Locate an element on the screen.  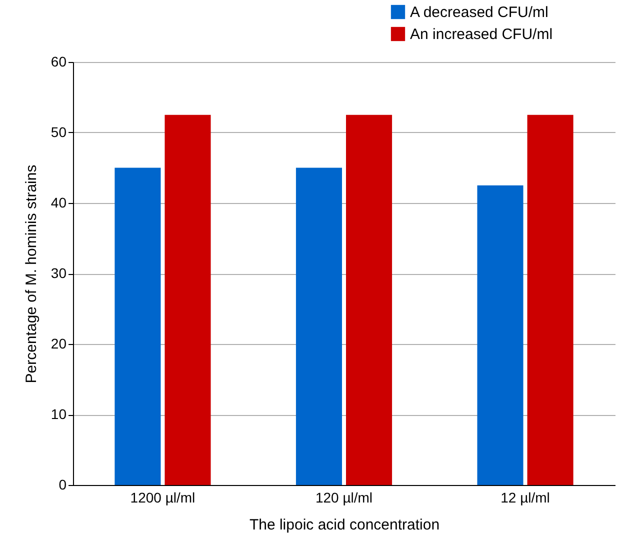
x-tick-label: 120 µl/ml is located at coordinates (344, 498).